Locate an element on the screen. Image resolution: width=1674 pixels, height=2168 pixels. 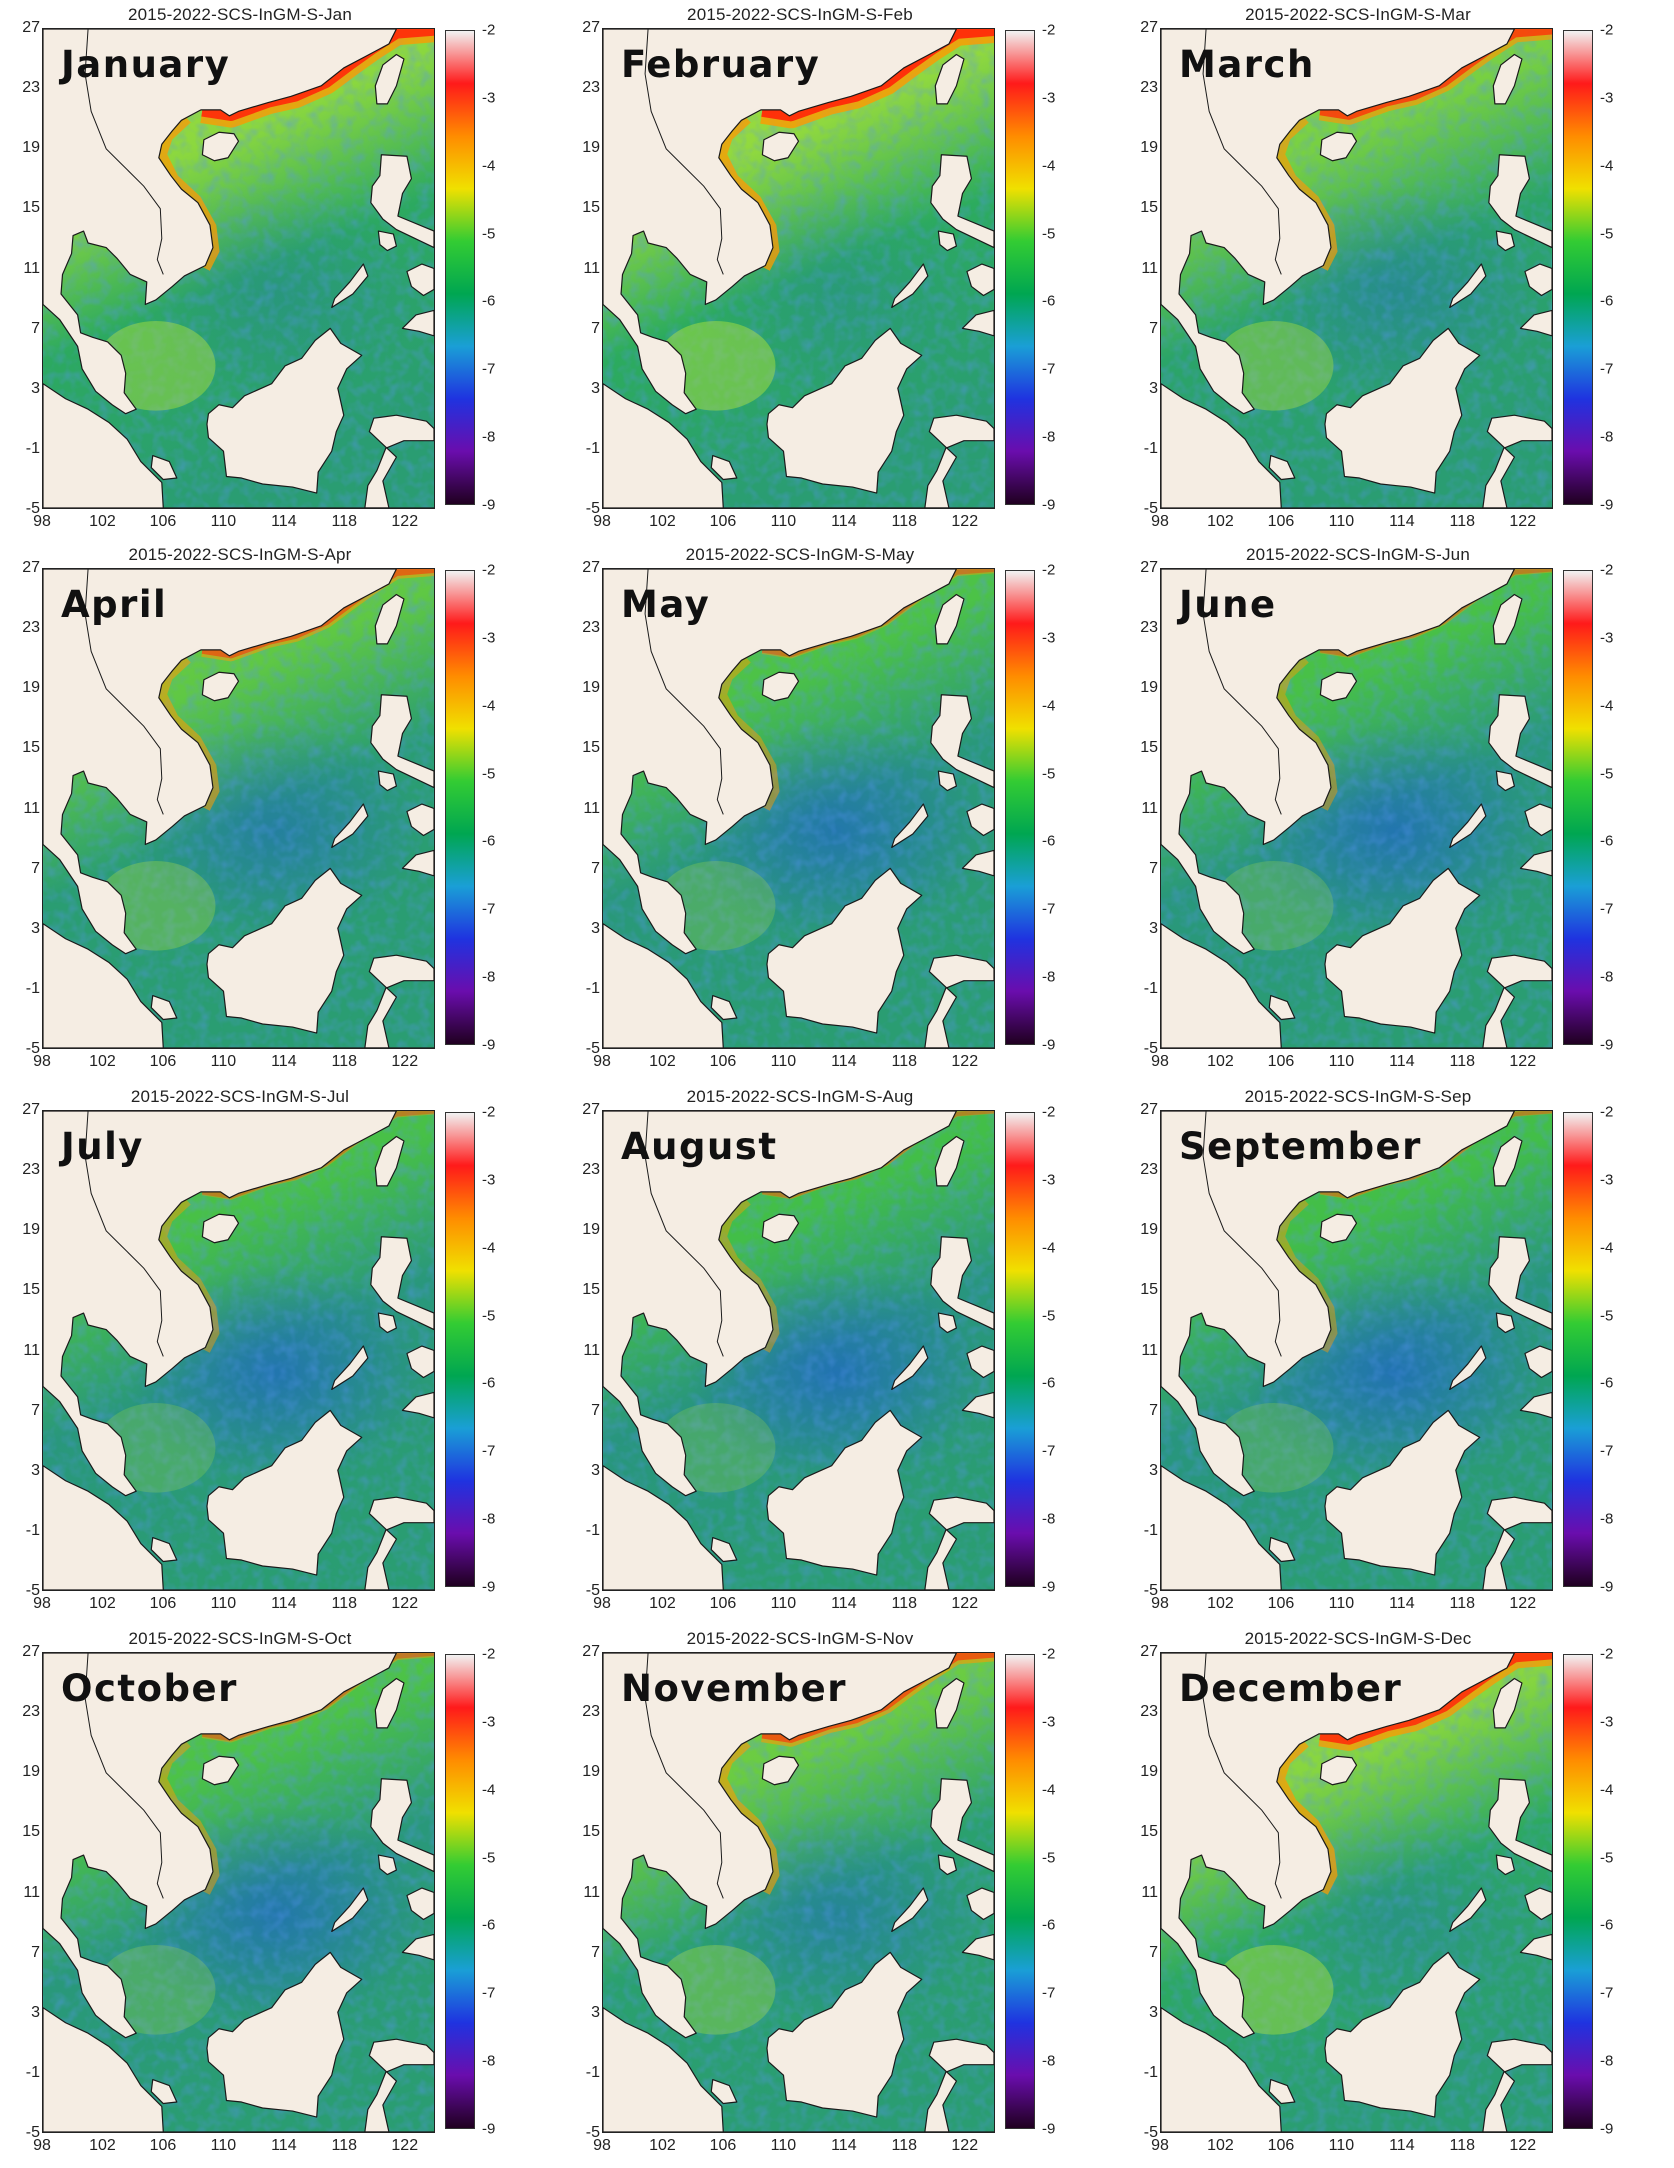
month-label: March is located at coordinates (1247, 64).